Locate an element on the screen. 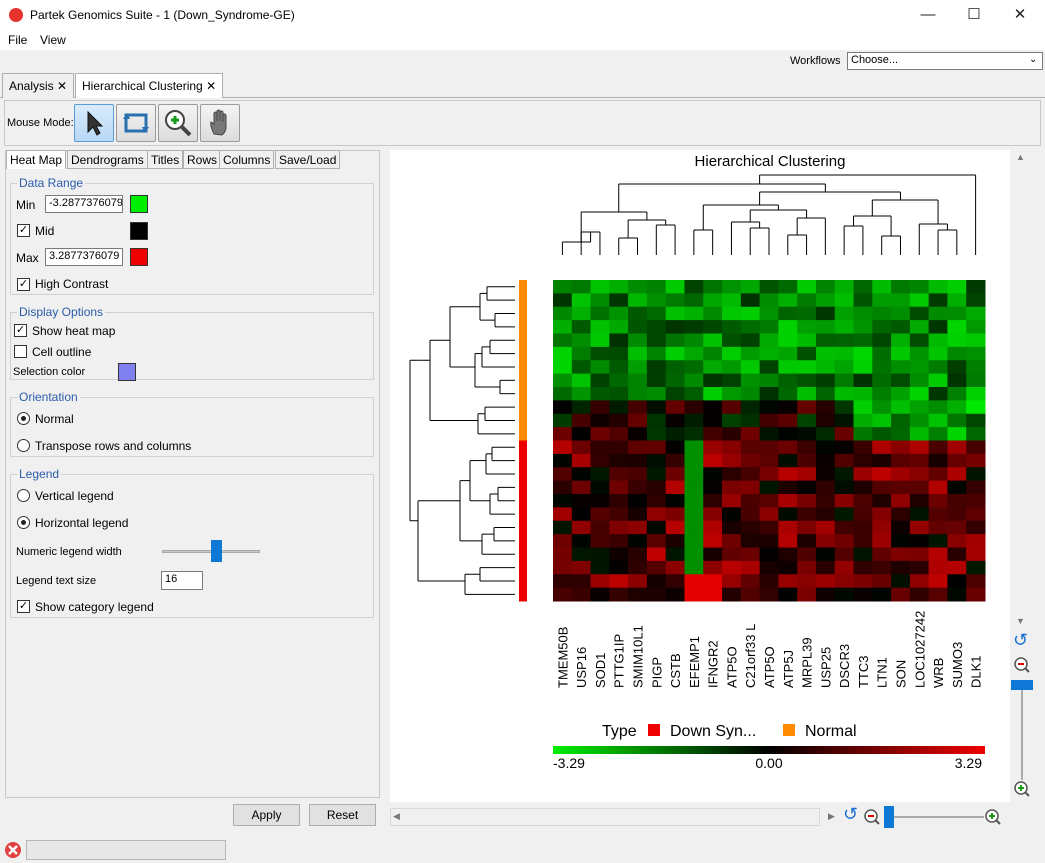 Image resolution: width=1045 pixels, height=863 pixels. zoom-tool-button is located at coordinates (178, 123).